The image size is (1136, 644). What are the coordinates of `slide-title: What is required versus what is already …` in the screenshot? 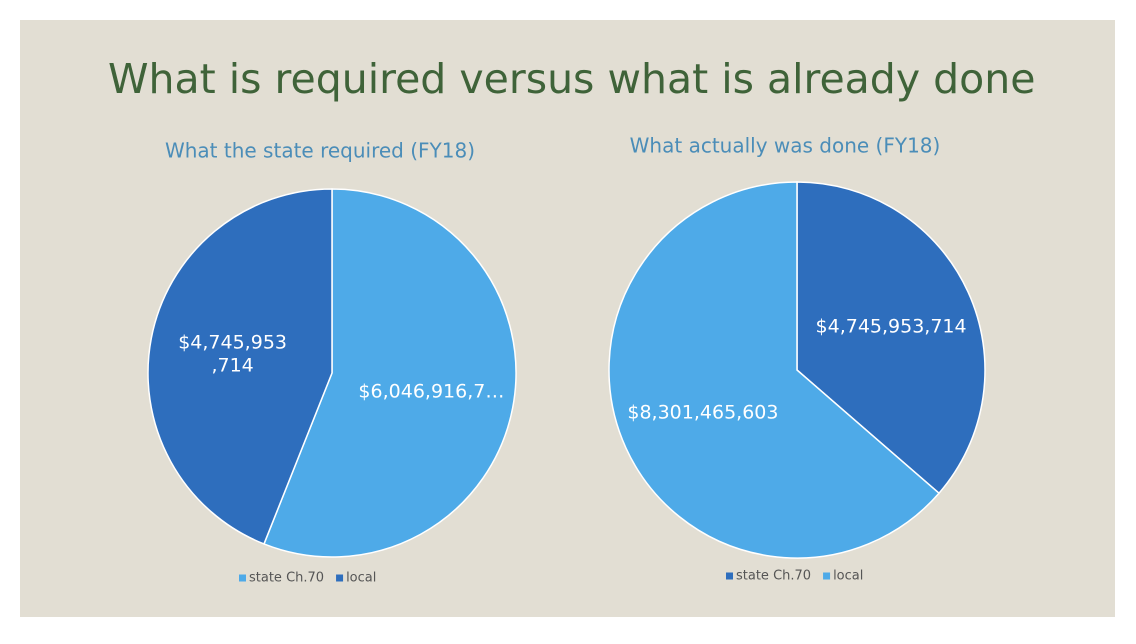 It's located at (571, 79).